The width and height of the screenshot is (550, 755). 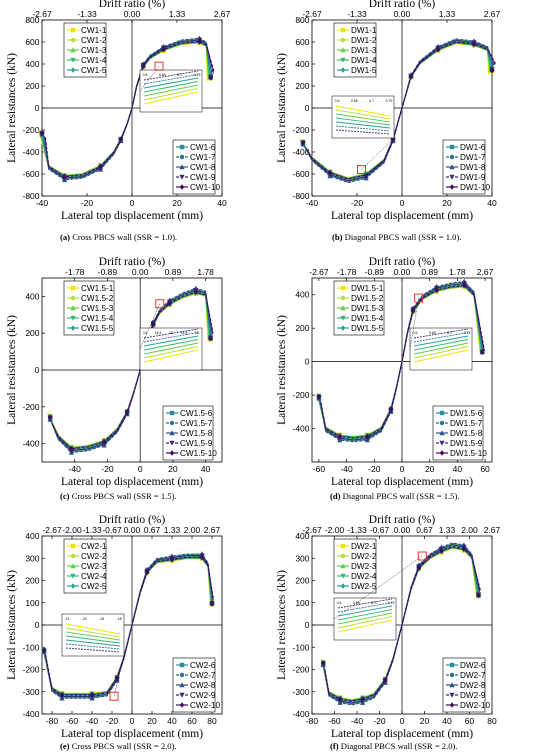 I want to click on caption-e: (e) Cross PBCS wall (SSR = 2.0)., so click(x=118, y=746).